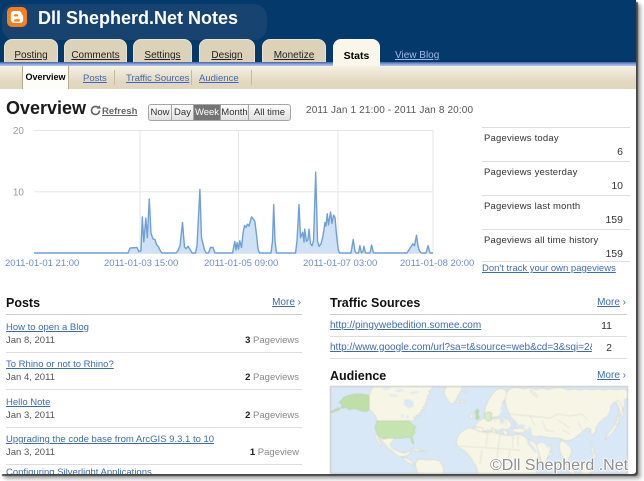 This screenshot has height=481, width=644. What do you see at coordinates (19, 193) in the screenshot?
I see `svg-text: 10` at bounding box center [19, 193].